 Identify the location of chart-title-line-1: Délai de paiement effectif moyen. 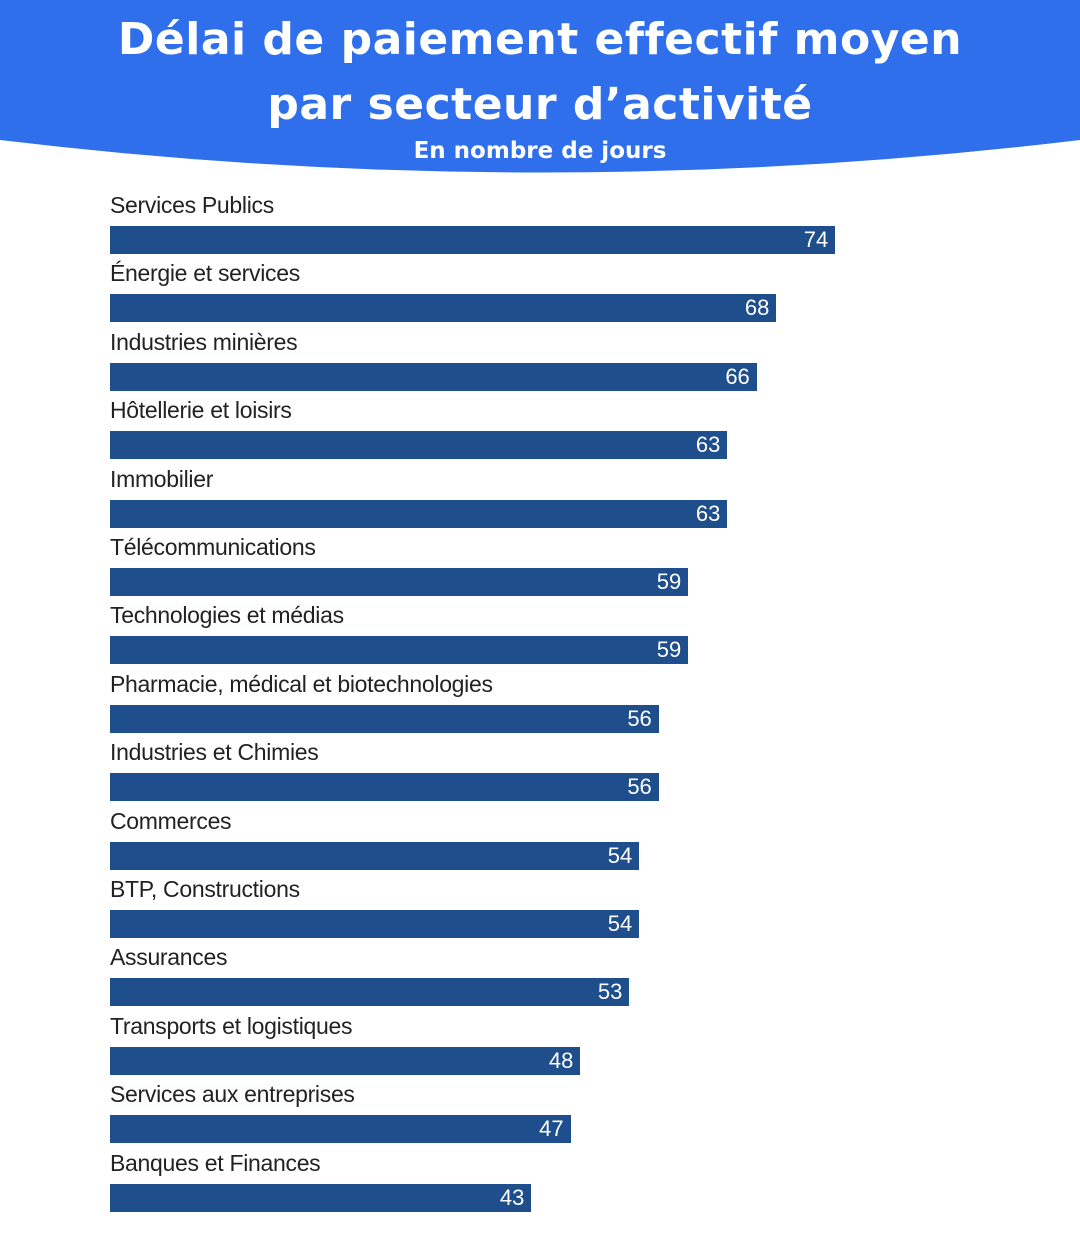
(540, 39).